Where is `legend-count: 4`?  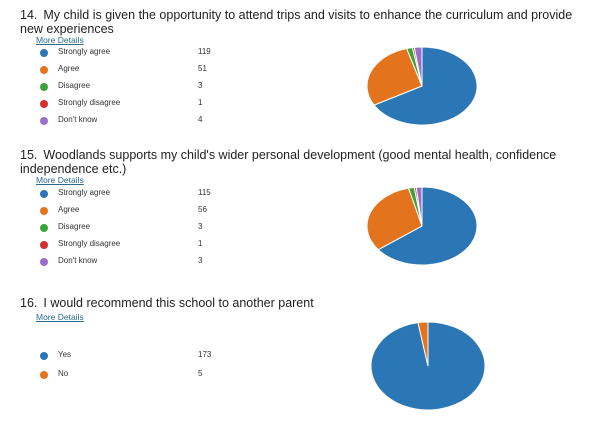 legend-count: 4 is located at coordinates (200, 119).